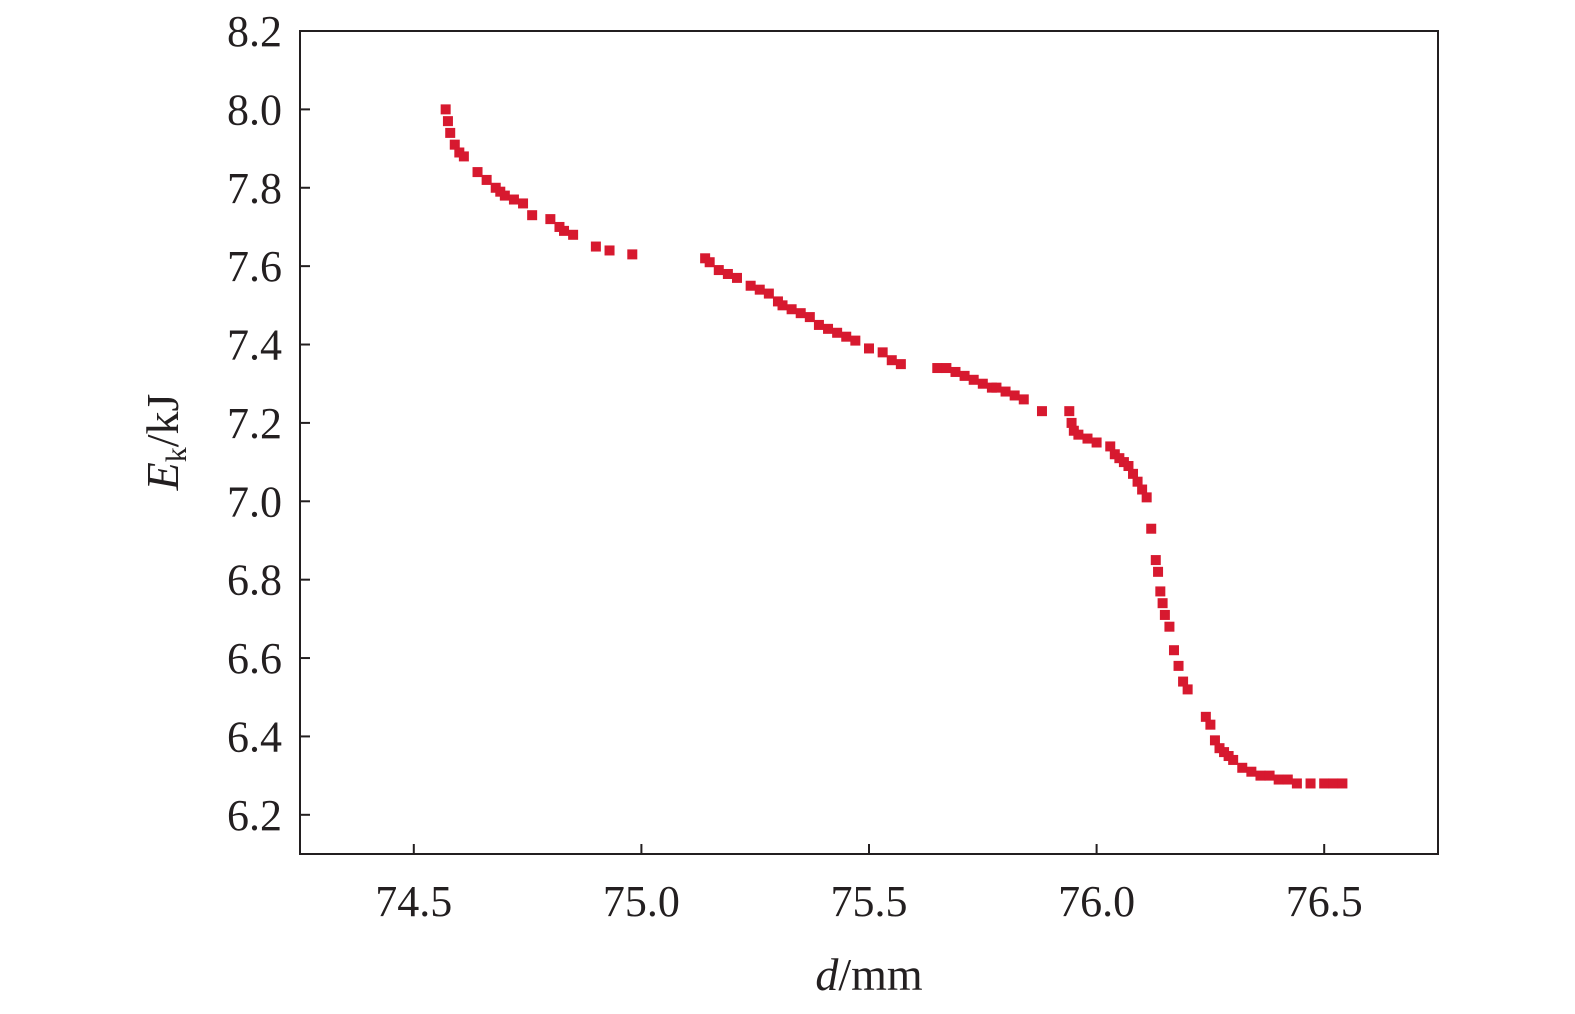  I want to click on y-tick-label: 7.6, so click(254, 266).